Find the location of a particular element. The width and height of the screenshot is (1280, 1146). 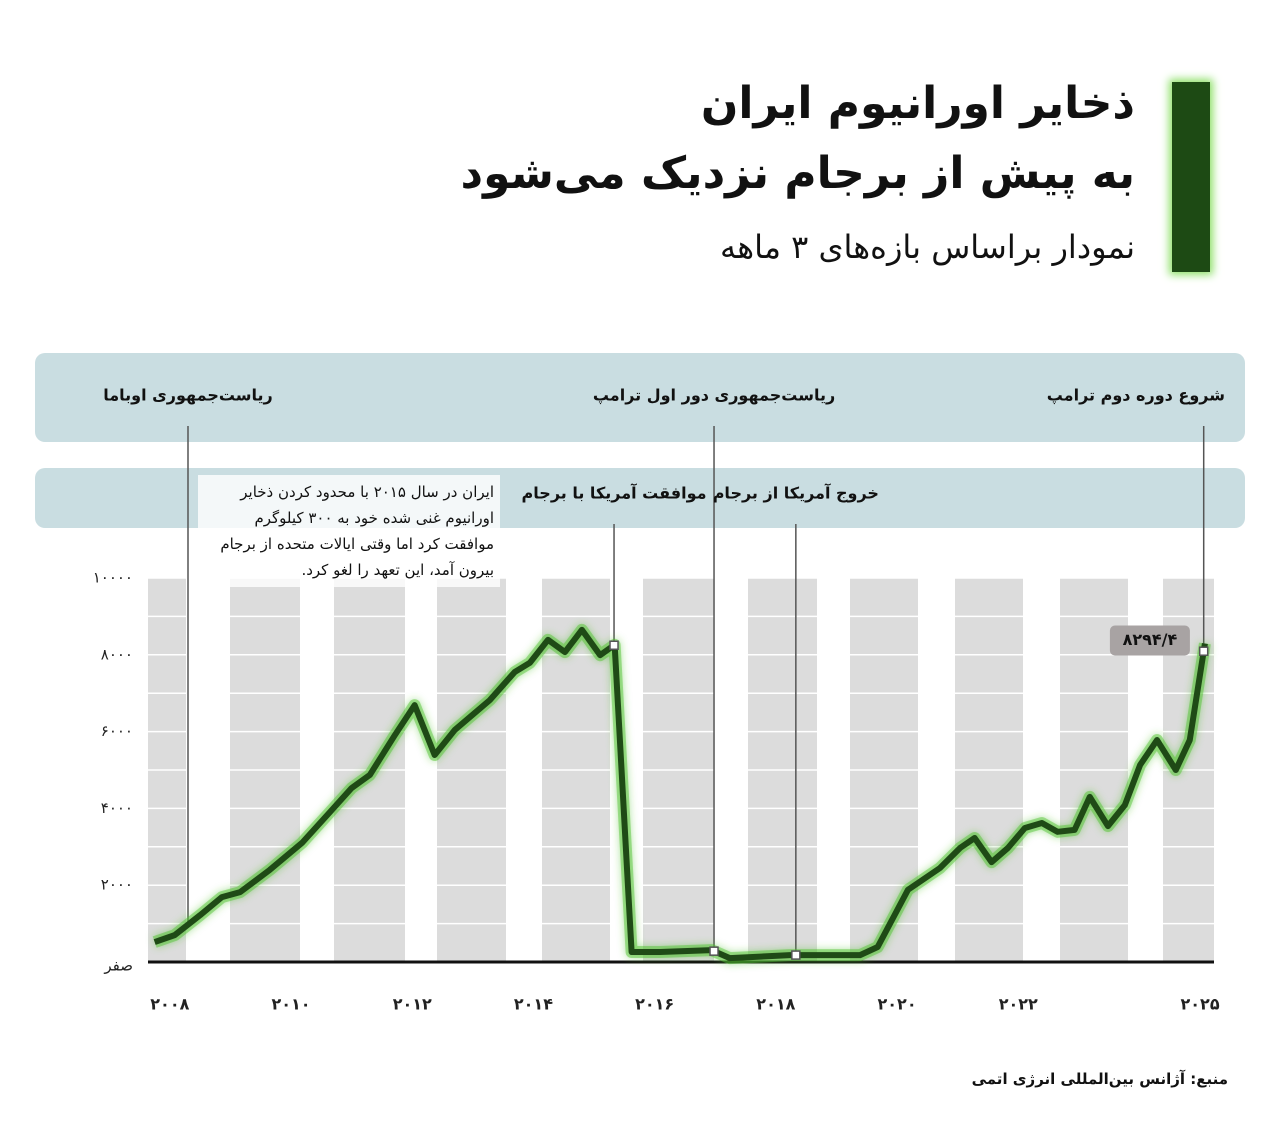

x-tick-label: ۲۰۲۲ is located at coordinates (1018, 1004).